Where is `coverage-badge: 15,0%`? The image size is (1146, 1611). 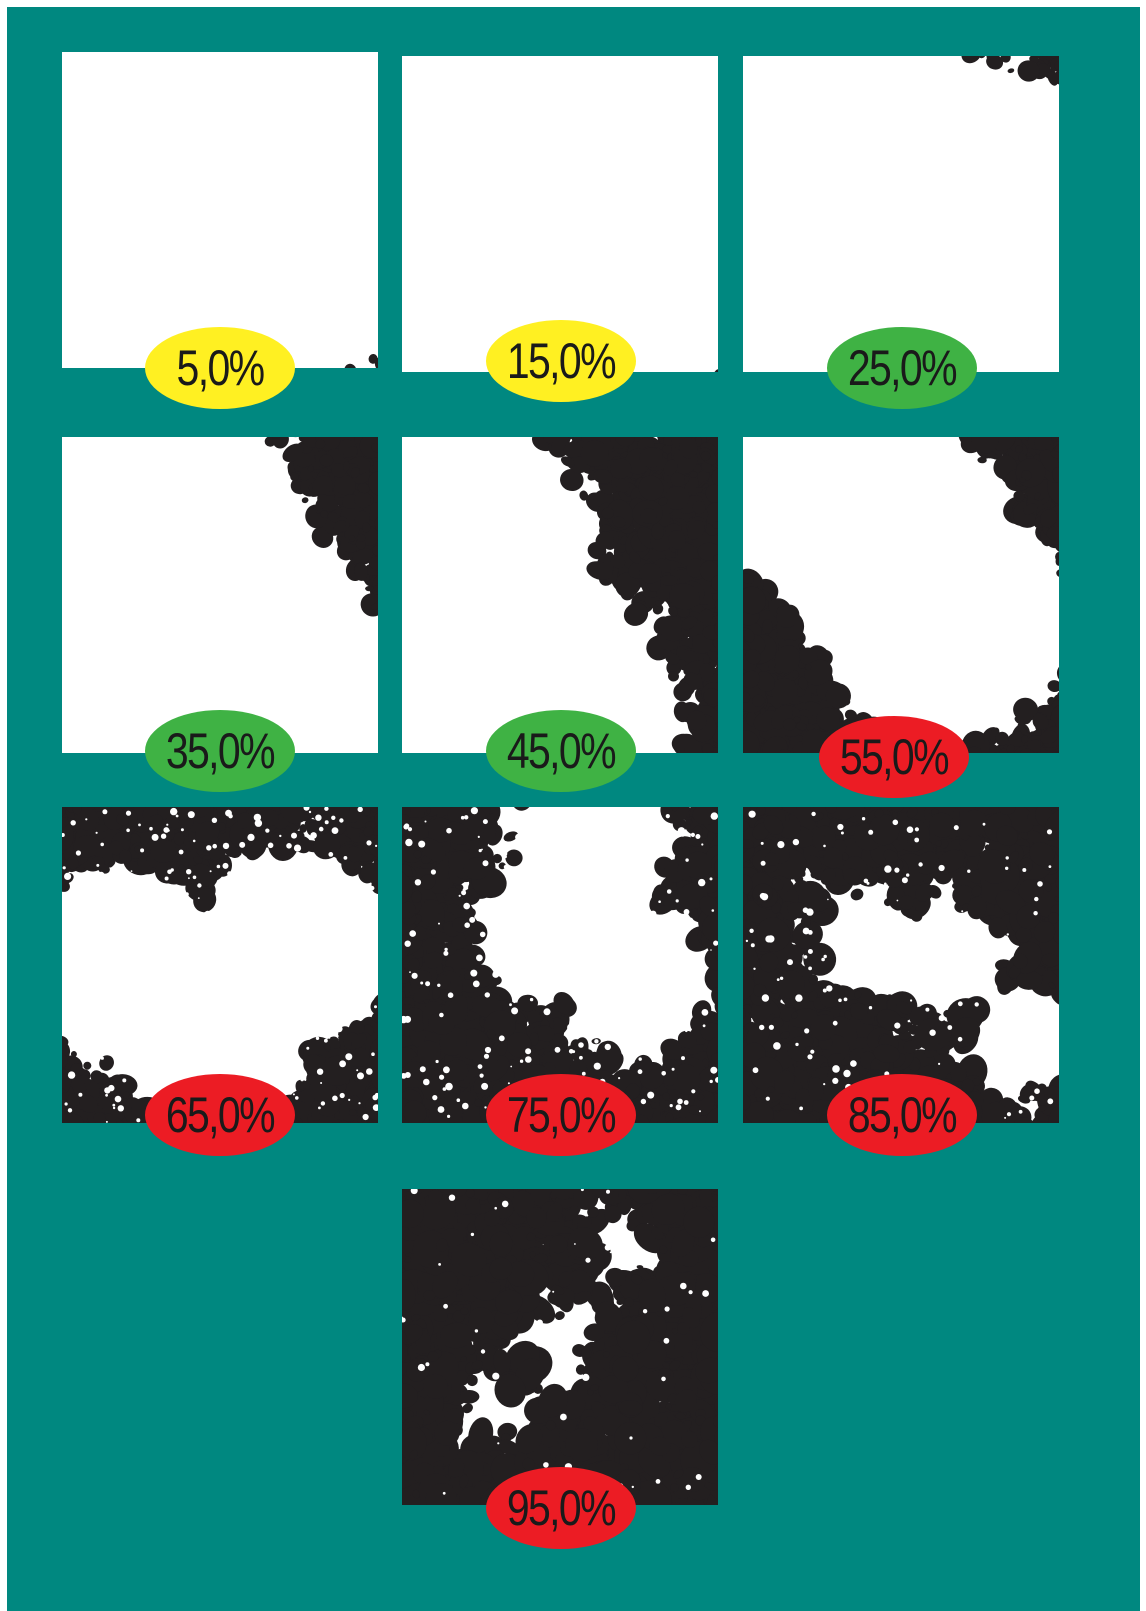
coverage-badge: 15,0% is located at coordinates (561, 361).